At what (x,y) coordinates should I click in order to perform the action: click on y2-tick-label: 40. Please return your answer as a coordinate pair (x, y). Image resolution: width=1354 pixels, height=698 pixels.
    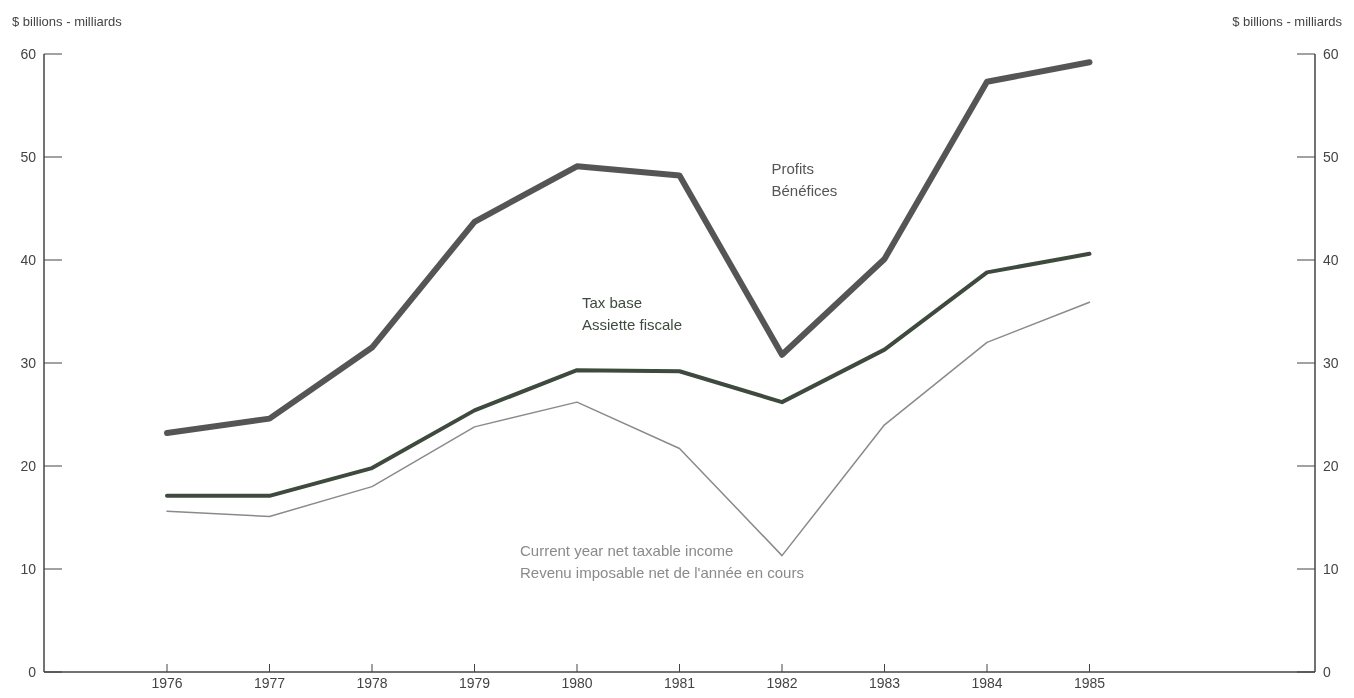
    Looking at the image, I should click on (1331, 259).